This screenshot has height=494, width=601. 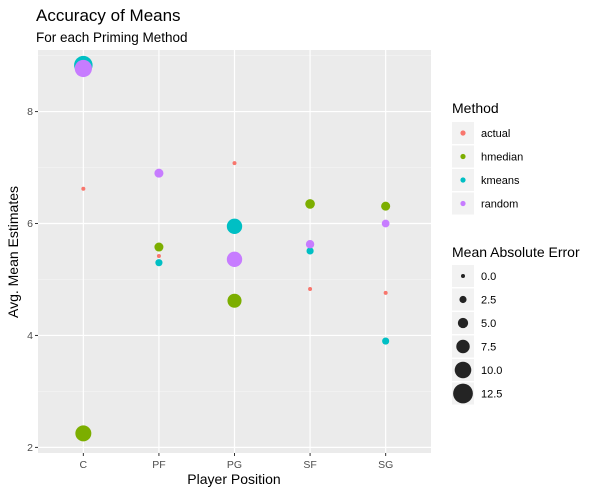 I want to click on legend-label-random: random, so click(x=499, y=205).